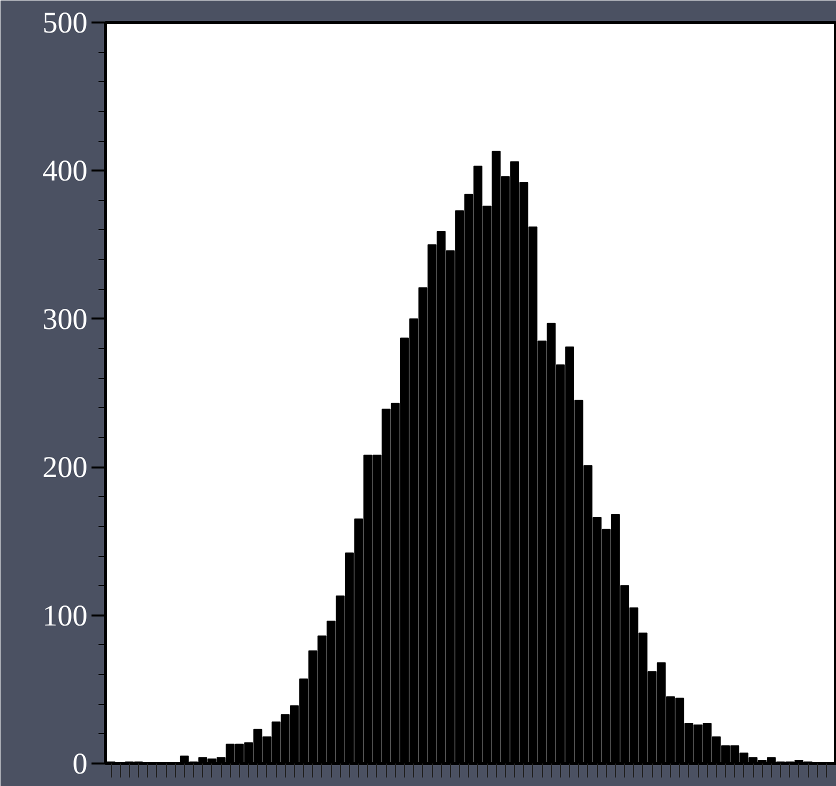 This screenshot has height=786, width=836. Describe the element at coordinates (65, 615) in the screenshot. I see `y-tick-label: 100` at that location.